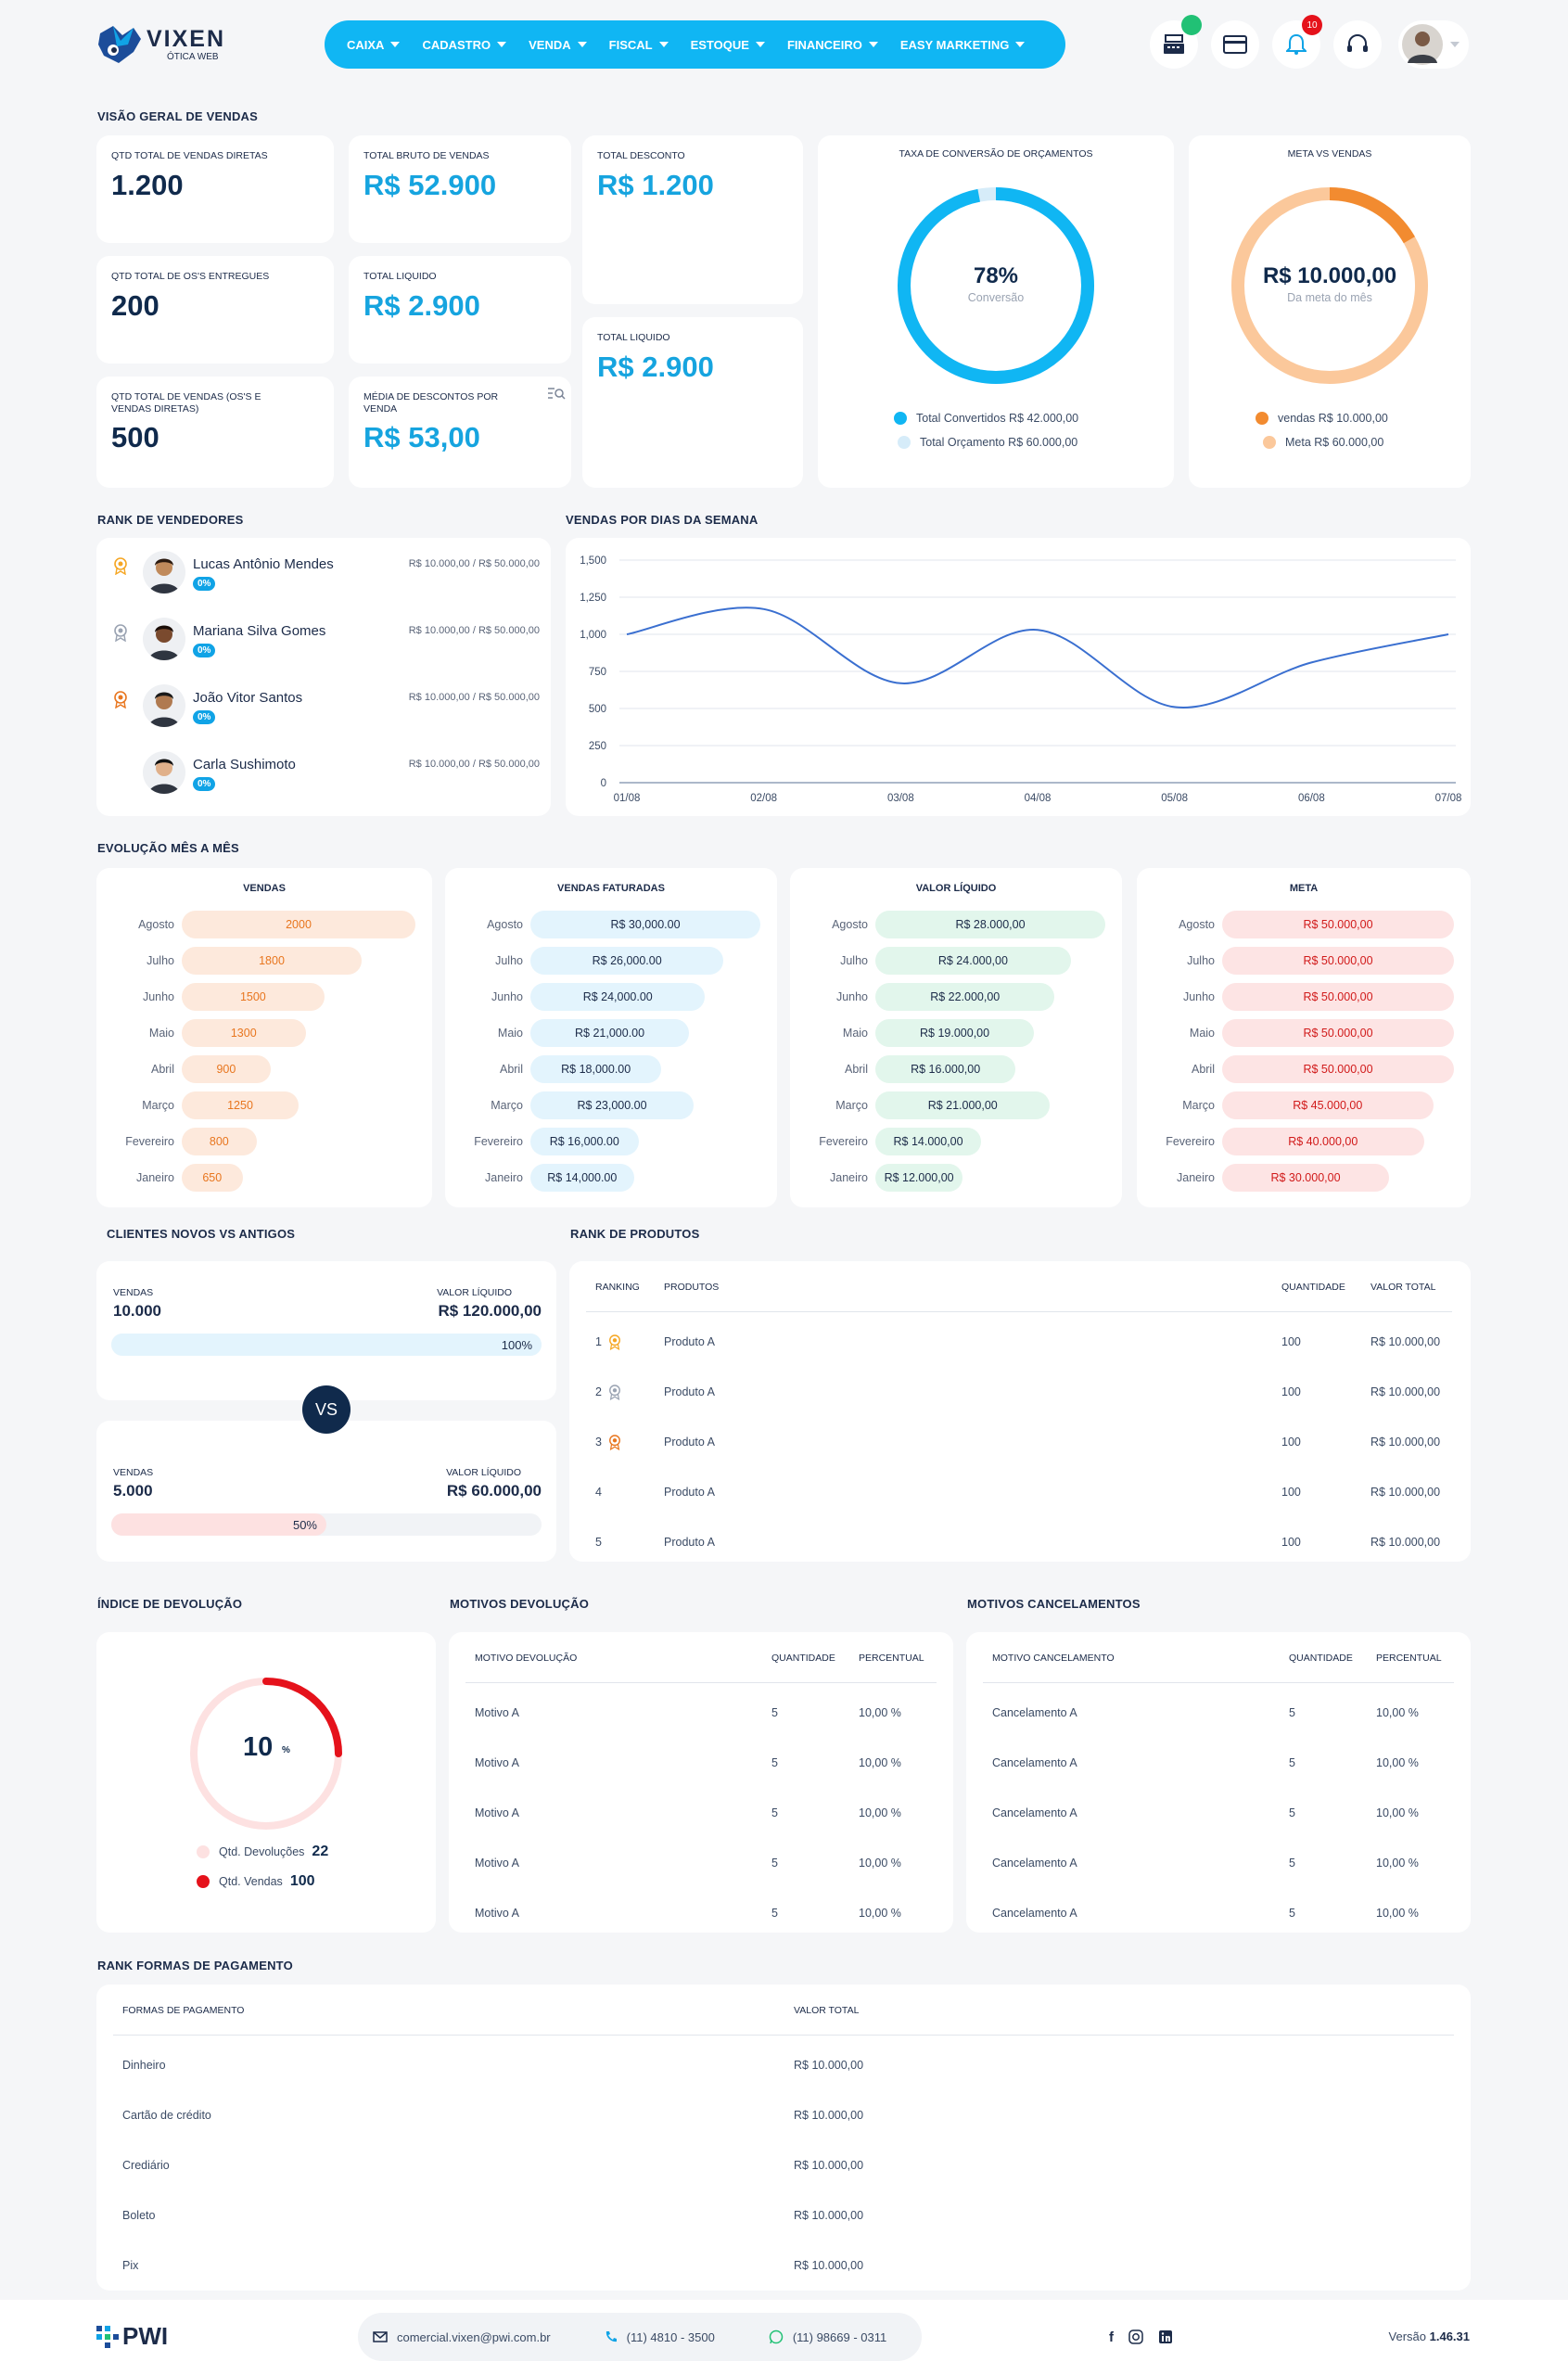 The height and width of the screenshot is (2374, 1568). Describe the element at coordinates (264, 997) in the screenshot. I see `evolution-row: Junho 1500` at that location.